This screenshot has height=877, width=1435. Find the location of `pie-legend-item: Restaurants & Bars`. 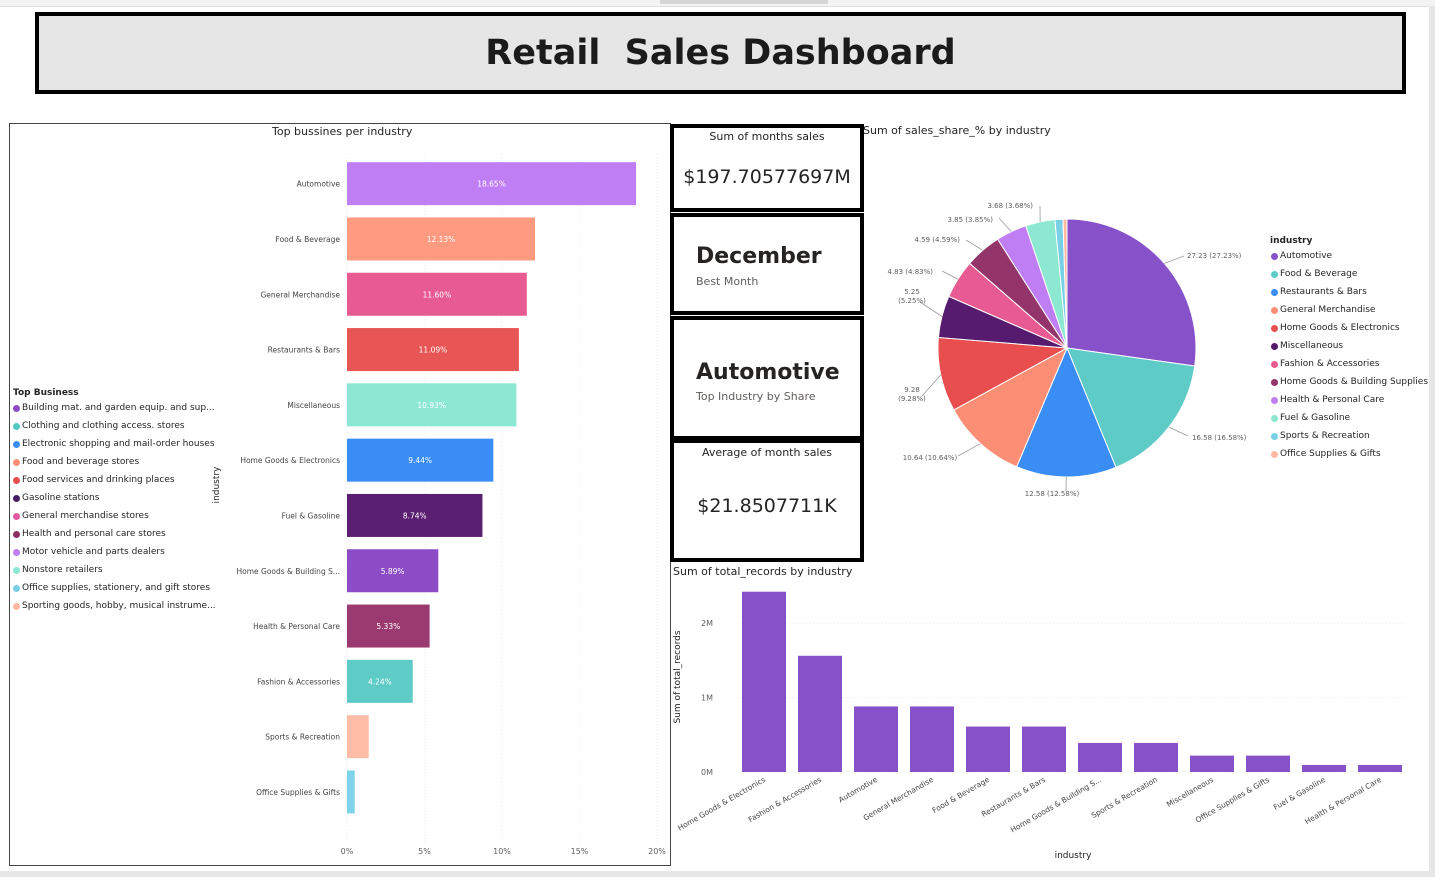

pie-legend-item: Restaurants & Bars is located at coordinates (1319, 292).